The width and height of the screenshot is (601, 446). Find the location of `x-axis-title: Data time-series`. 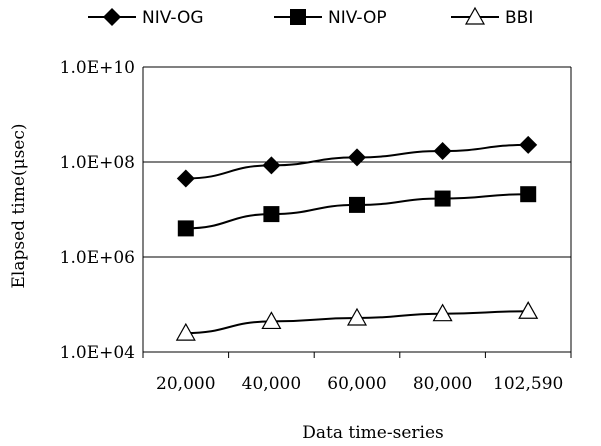

x-axis-title: Data time-series is located at coordinates (372, 433).